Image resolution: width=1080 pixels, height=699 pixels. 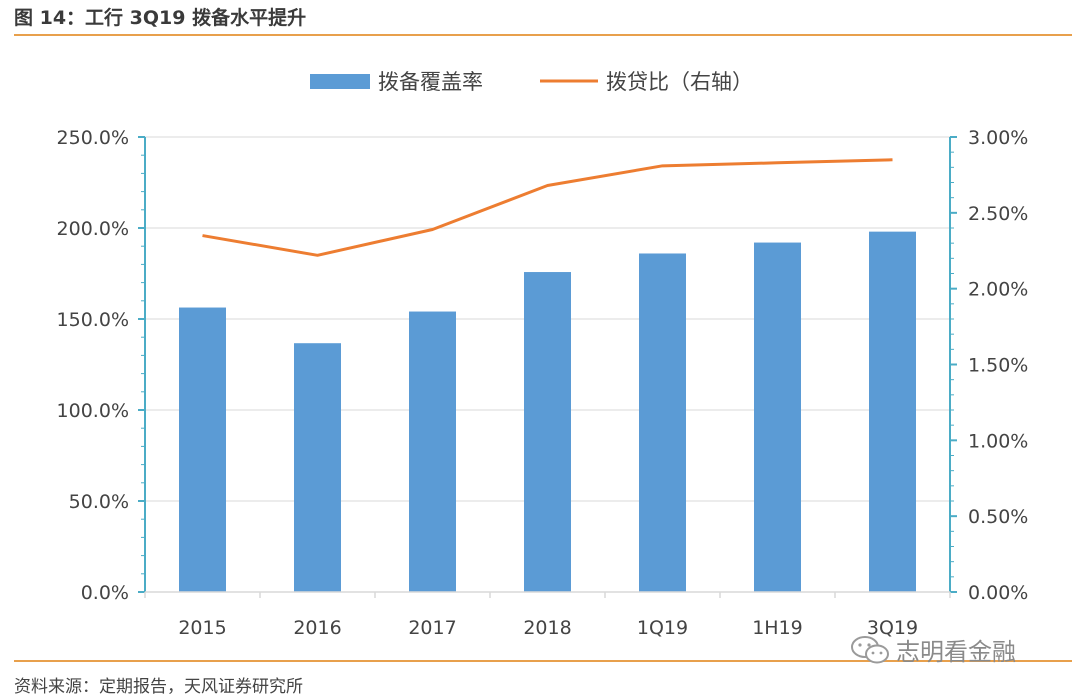 I want to click on right-tick-label: 1.50%, so click(x=998, y=366).